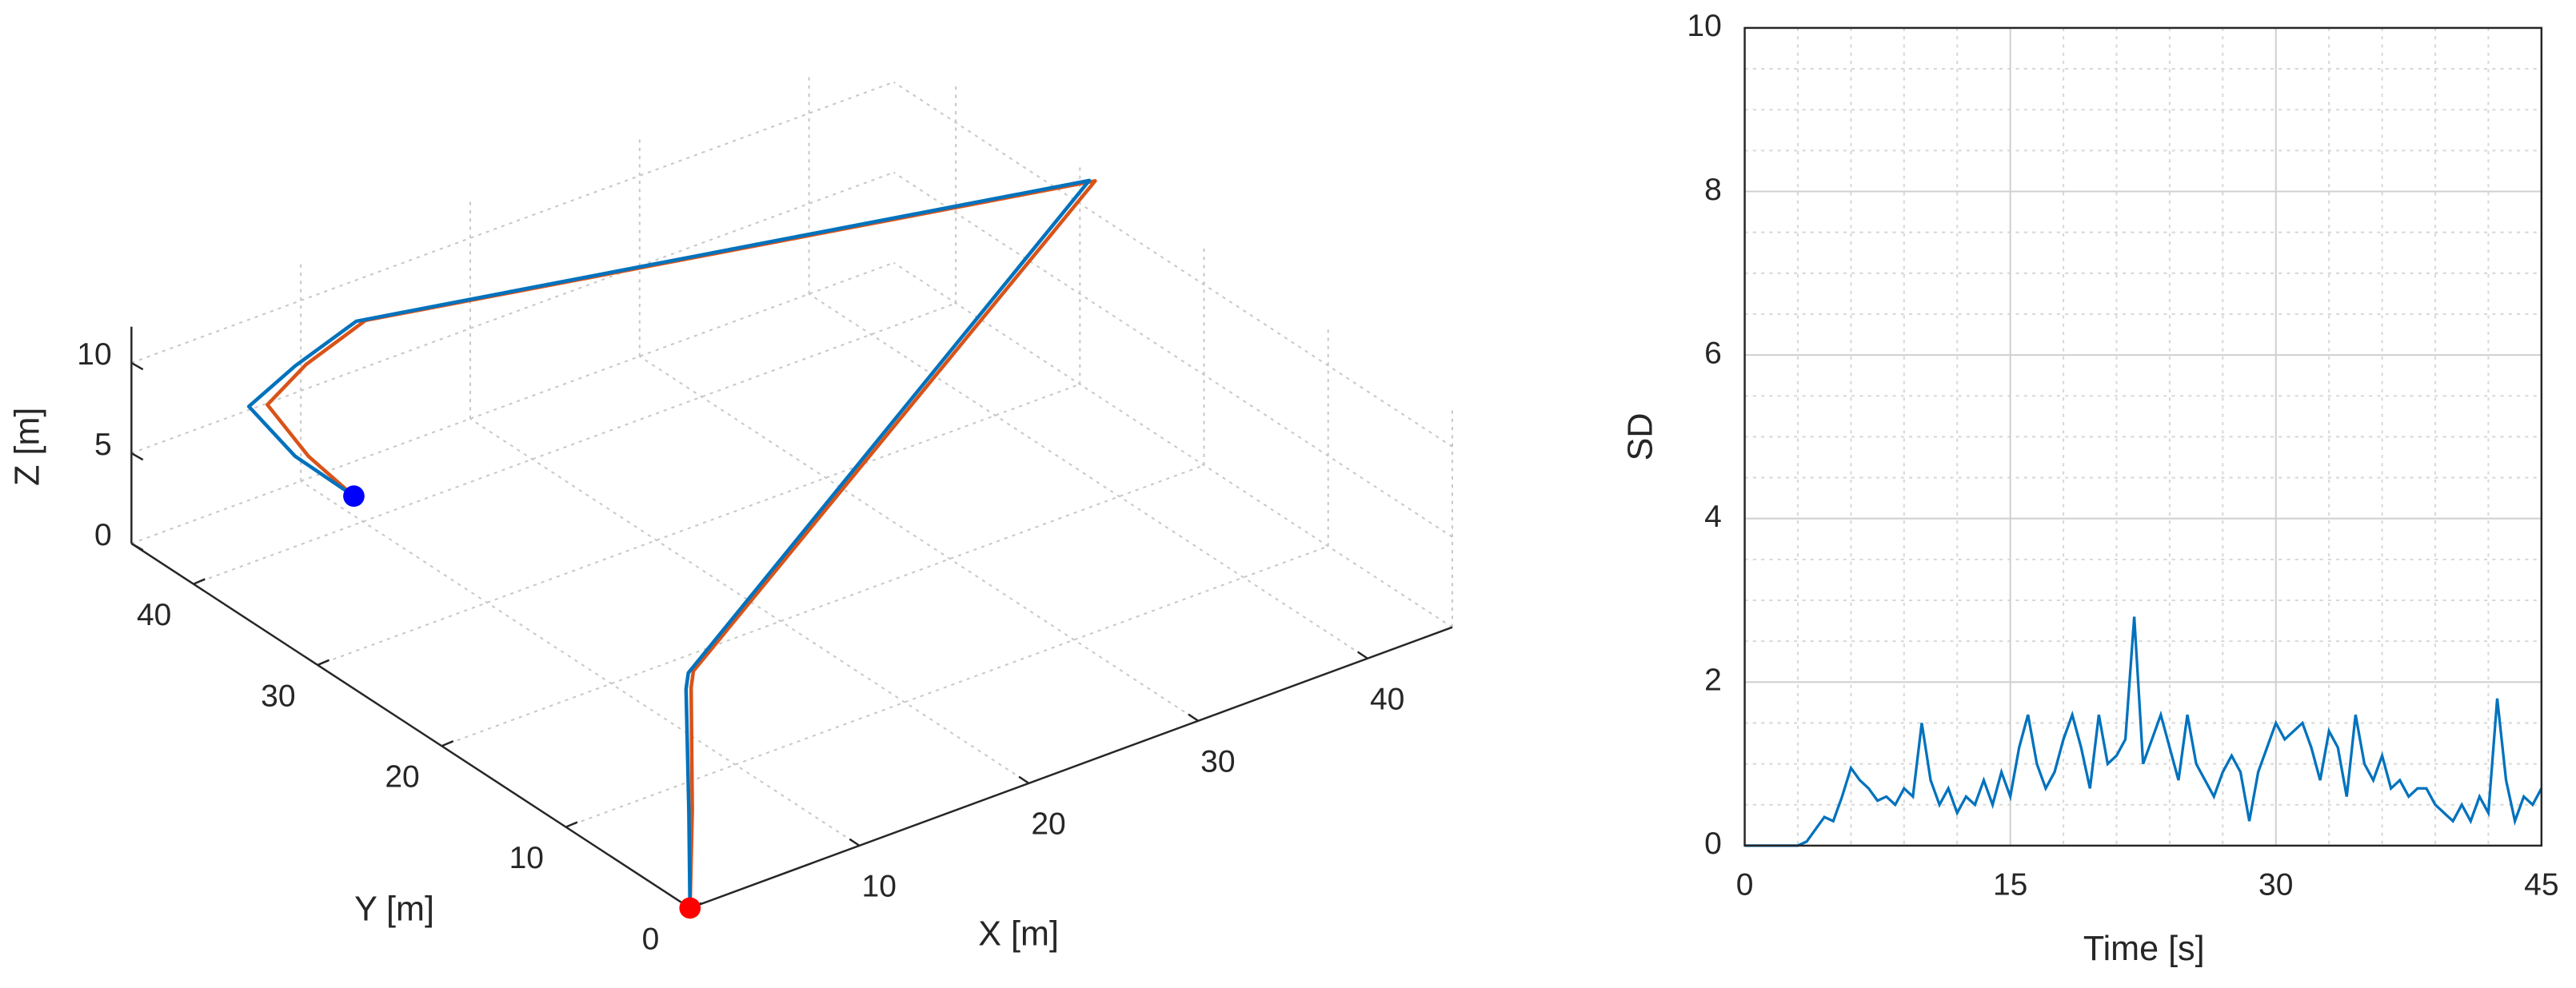  Describe the element at coordinates (1048, 824) in the screenshot. I see `x-tick-label: 20` at that location.